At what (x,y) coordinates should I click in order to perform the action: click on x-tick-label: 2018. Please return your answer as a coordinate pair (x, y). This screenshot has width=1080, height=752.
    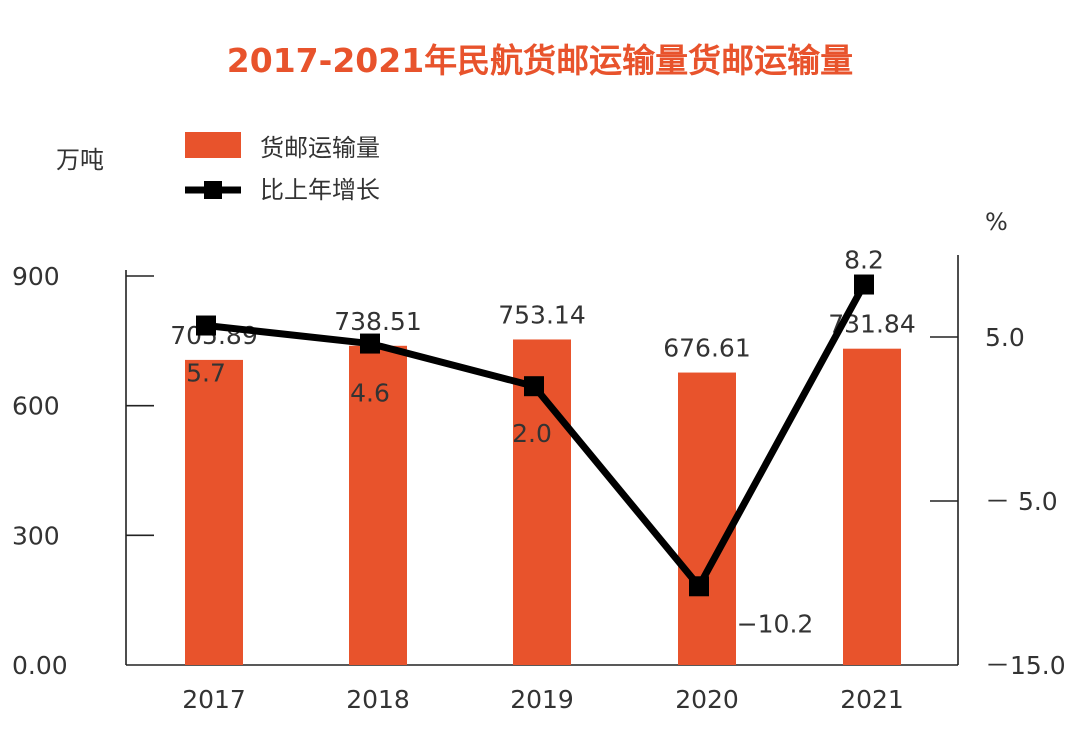
    Looking at the image, I should click on (378, 699).